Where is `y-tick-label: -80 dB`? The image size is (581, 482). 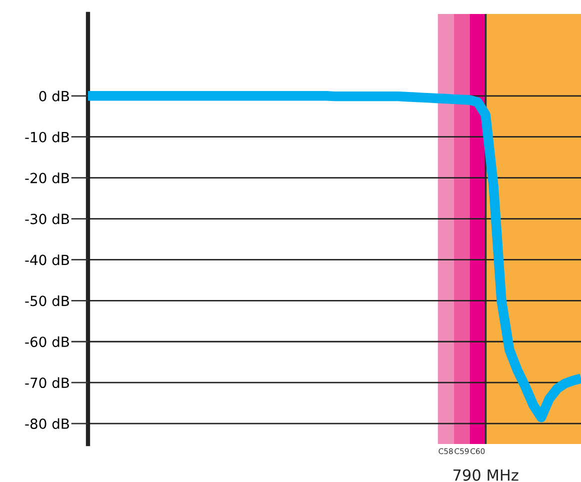 y-tick-label: -80 dB is located at coordinates (47, 423).